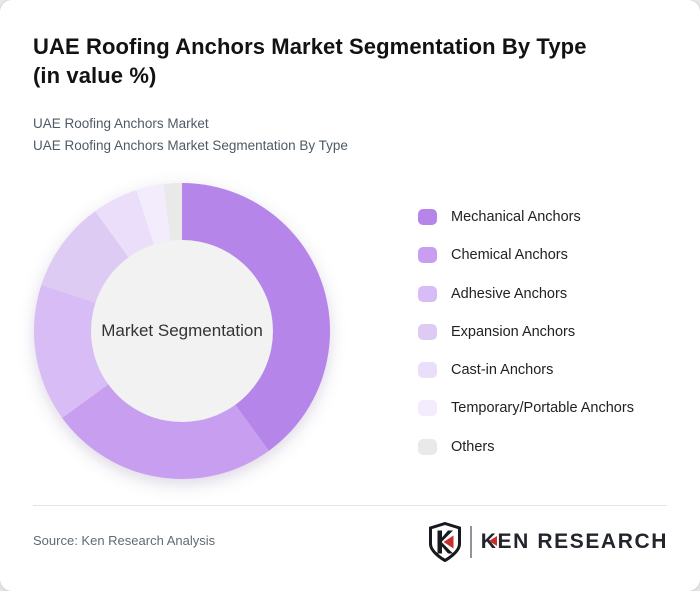 This screenshot has width=700, height=591. Describe the element at coordinates (473, 446) in the screenshot. I see `legend-label: Others` at that location.